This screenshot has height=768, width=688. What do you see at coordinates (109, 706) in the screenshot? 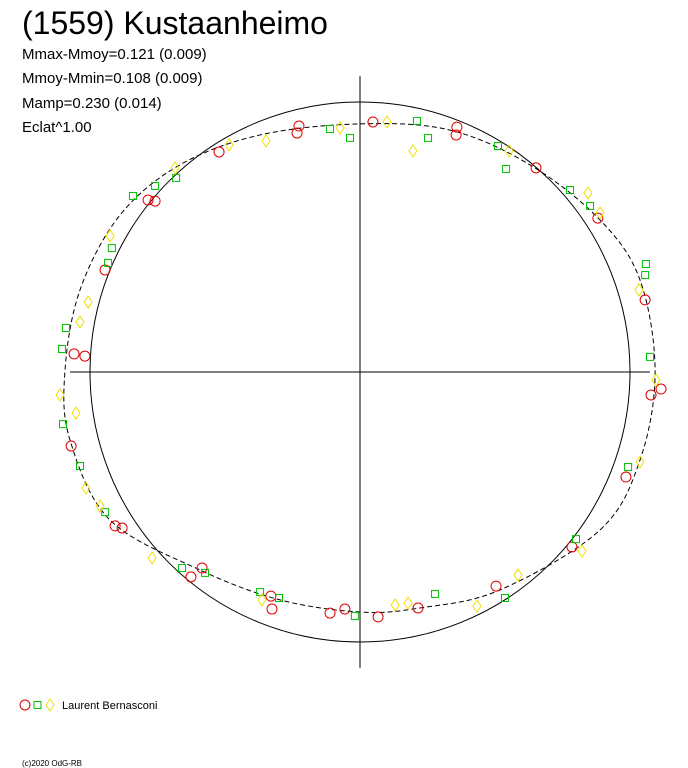
I see `legend-label: Laurent Bernasconi` at bounding box center [109, 706].